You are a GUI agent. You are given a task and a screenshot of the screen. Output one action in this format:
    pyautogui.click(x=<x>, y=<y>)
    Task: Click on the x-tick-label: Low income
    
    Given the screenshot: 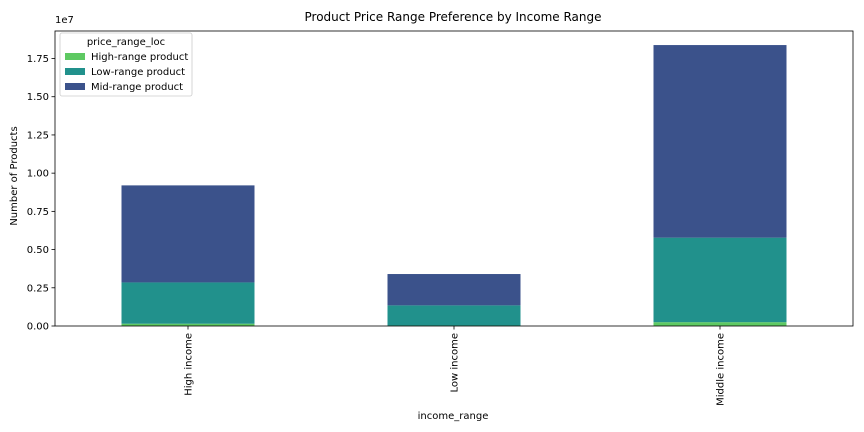 What is the action you would take?
    pyautogui.click(x=455, y=363)
    